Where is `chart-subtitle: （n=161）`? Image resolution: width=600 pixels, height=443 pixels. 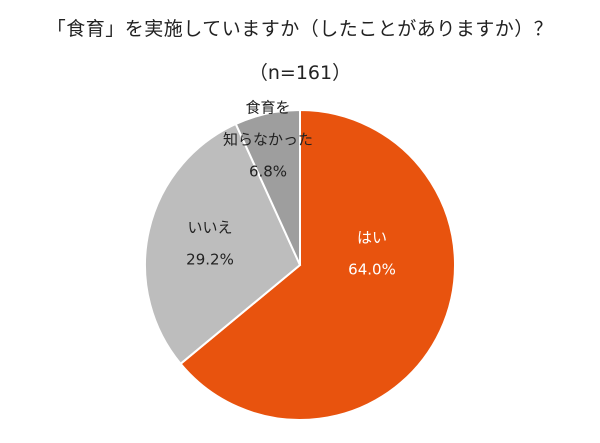 chart-subtitle: （n=161） is located at coordinates (300, 73).